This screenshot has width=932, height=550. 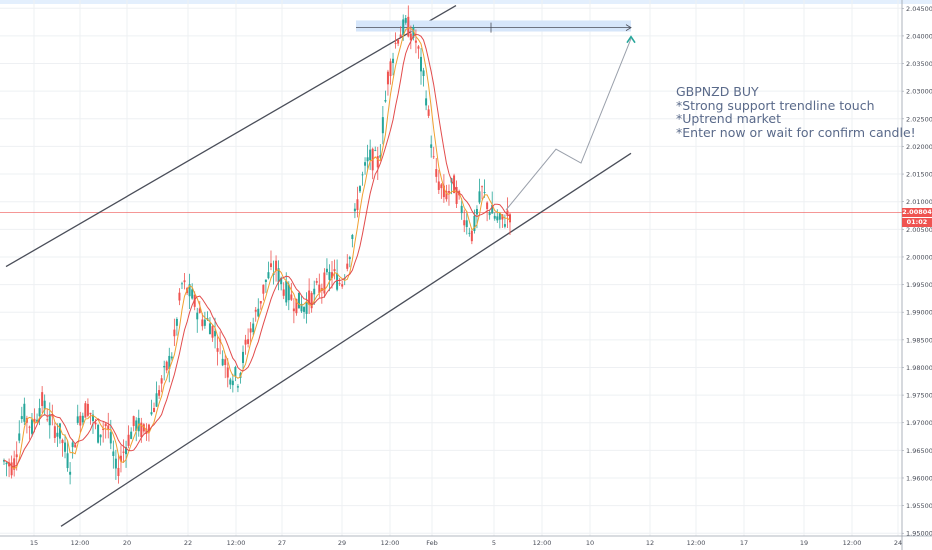 I want to click on x-tick-label: 24, so click(x=898, y=543).